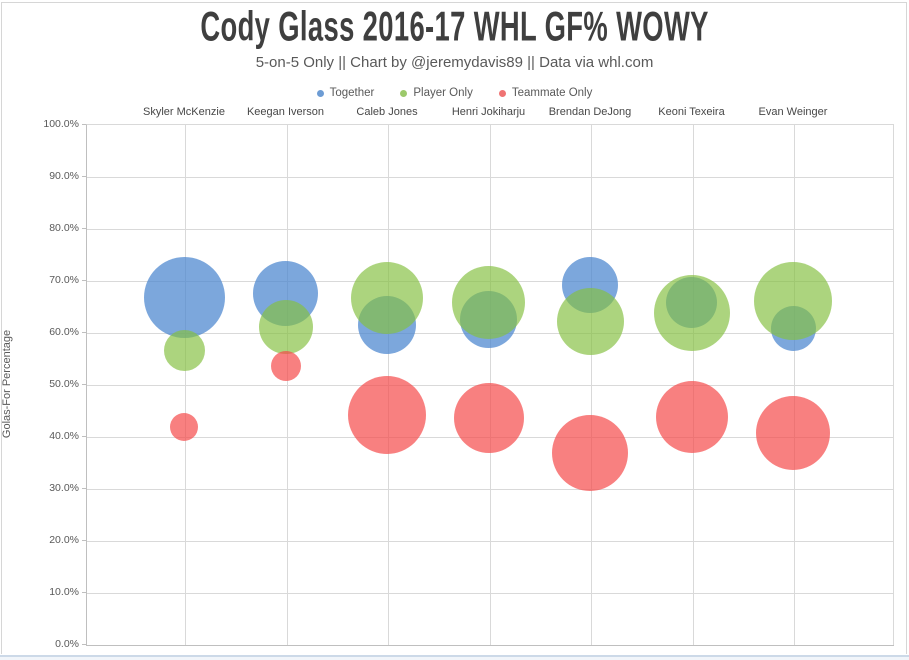 The height and width of the screenshot is (660, 909). Describe the element at coordinates (691, 112) in the screenshot. I see `category-label-keoni-texeira: Keoni Texeira` at that location.